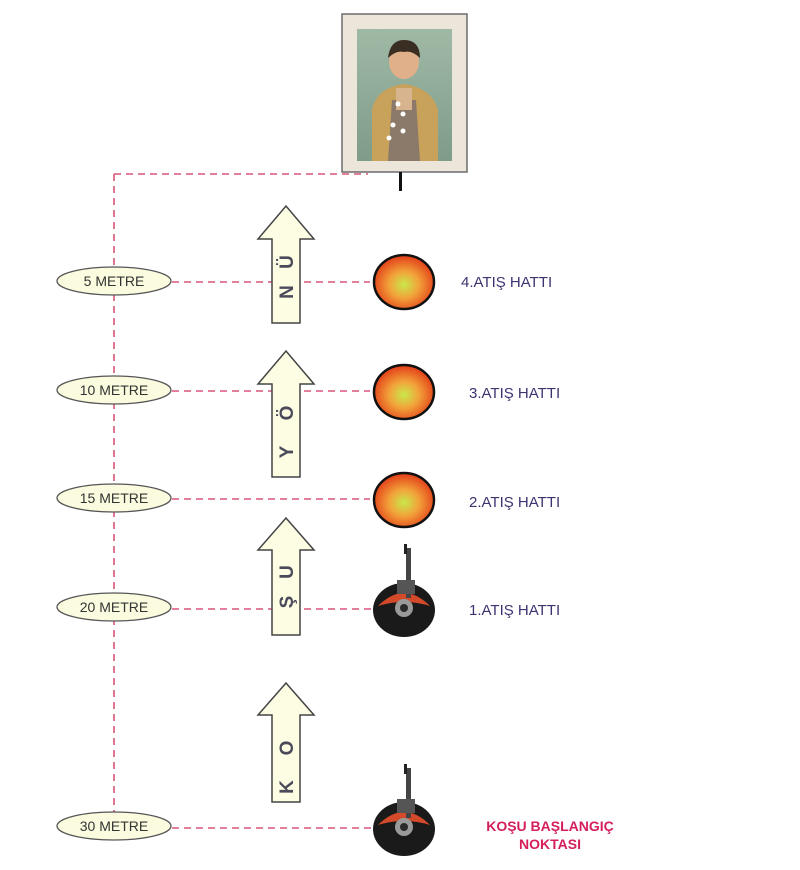 The height and width of the screenshot is (870, 800). I want to click on direction-arrow-middle: Y Ö, so click(286, 413).